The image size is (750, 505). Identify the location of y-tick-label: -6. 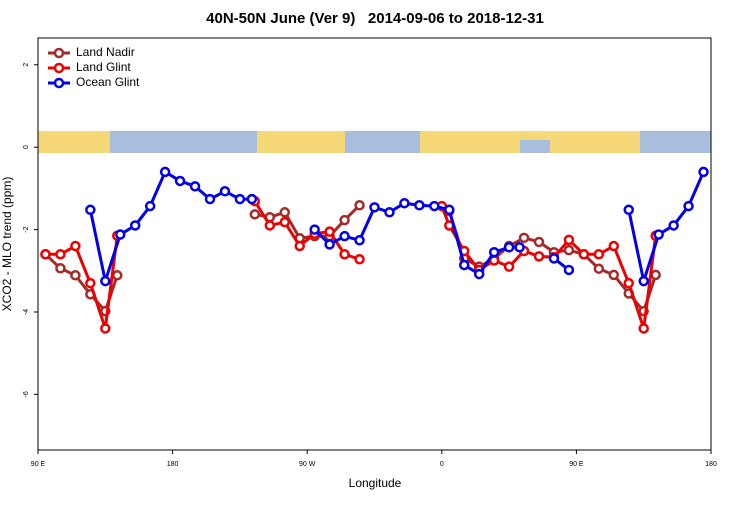
(26, 394).